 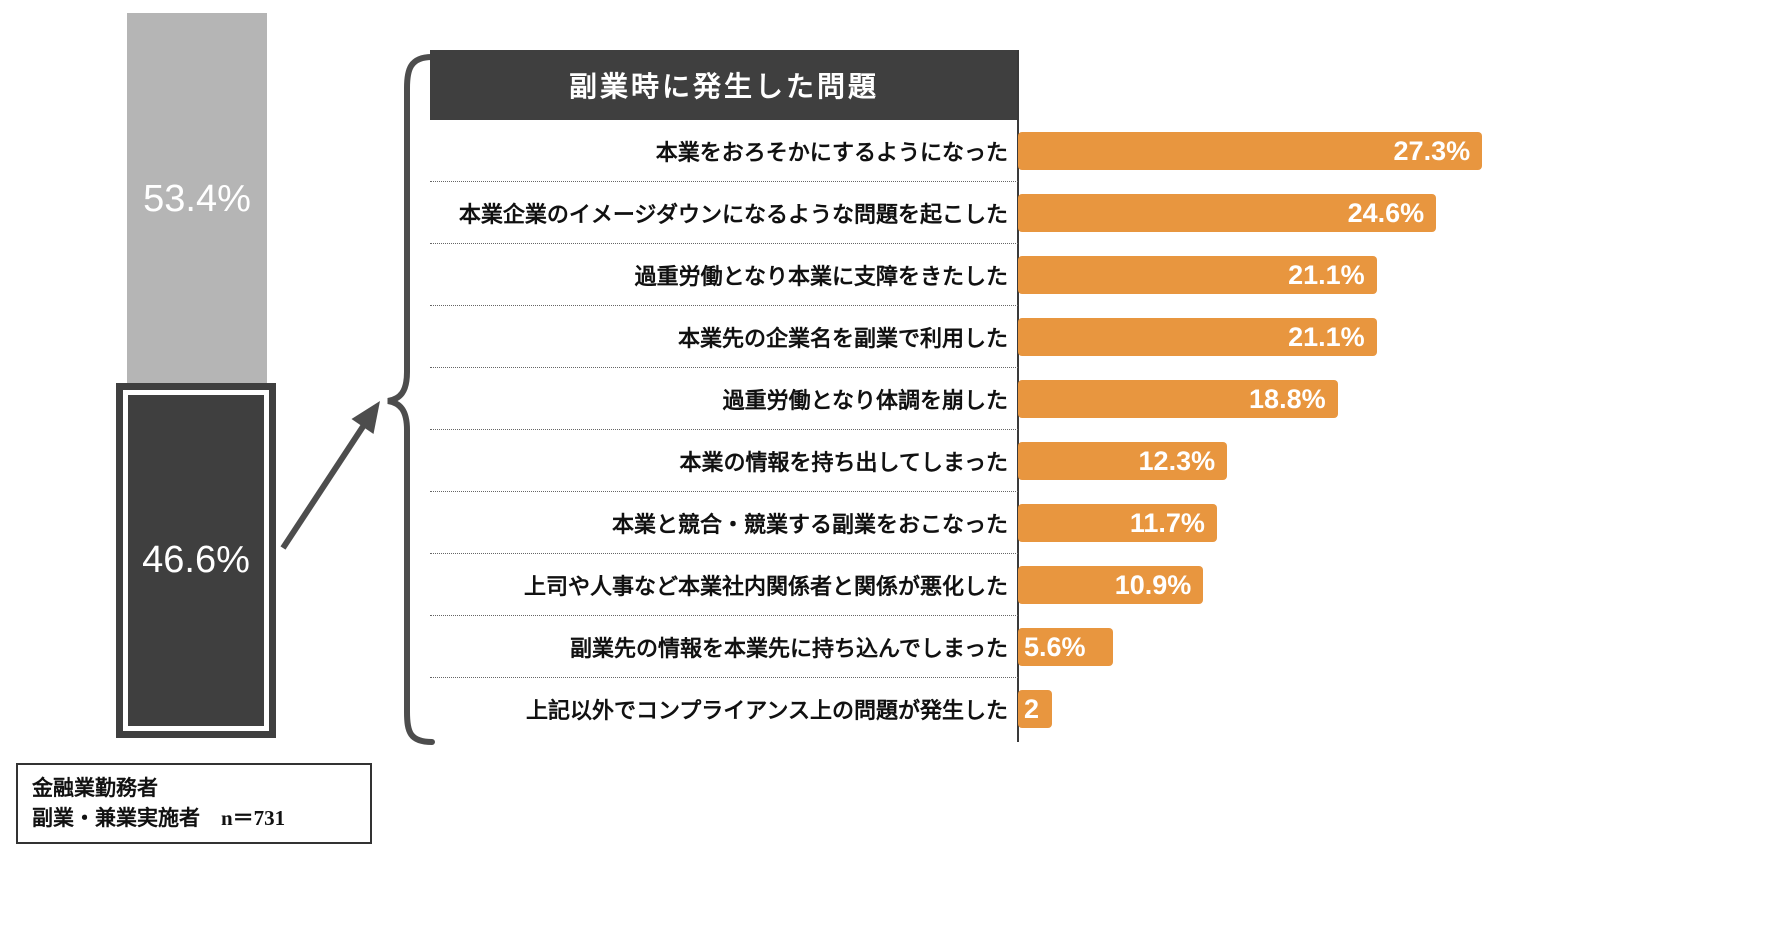 I want to click on value-label: 2, so click(x=1032, y=708).